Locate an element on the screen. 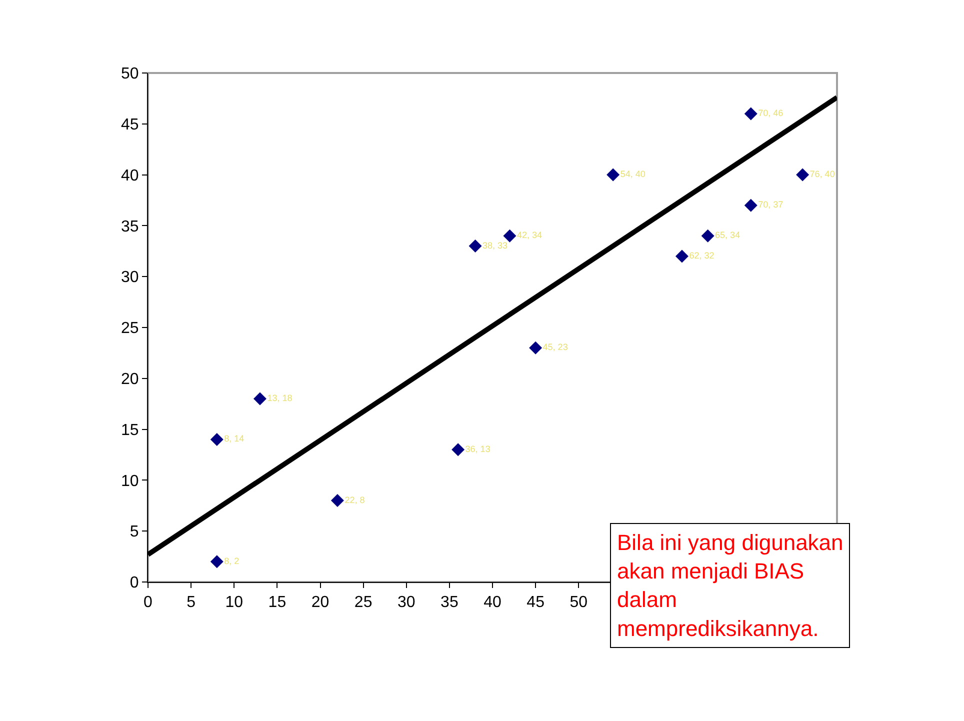 The height and width of the screenshot is (721, 964). data-label: 62, 32 is located at coordinates (701, 255).